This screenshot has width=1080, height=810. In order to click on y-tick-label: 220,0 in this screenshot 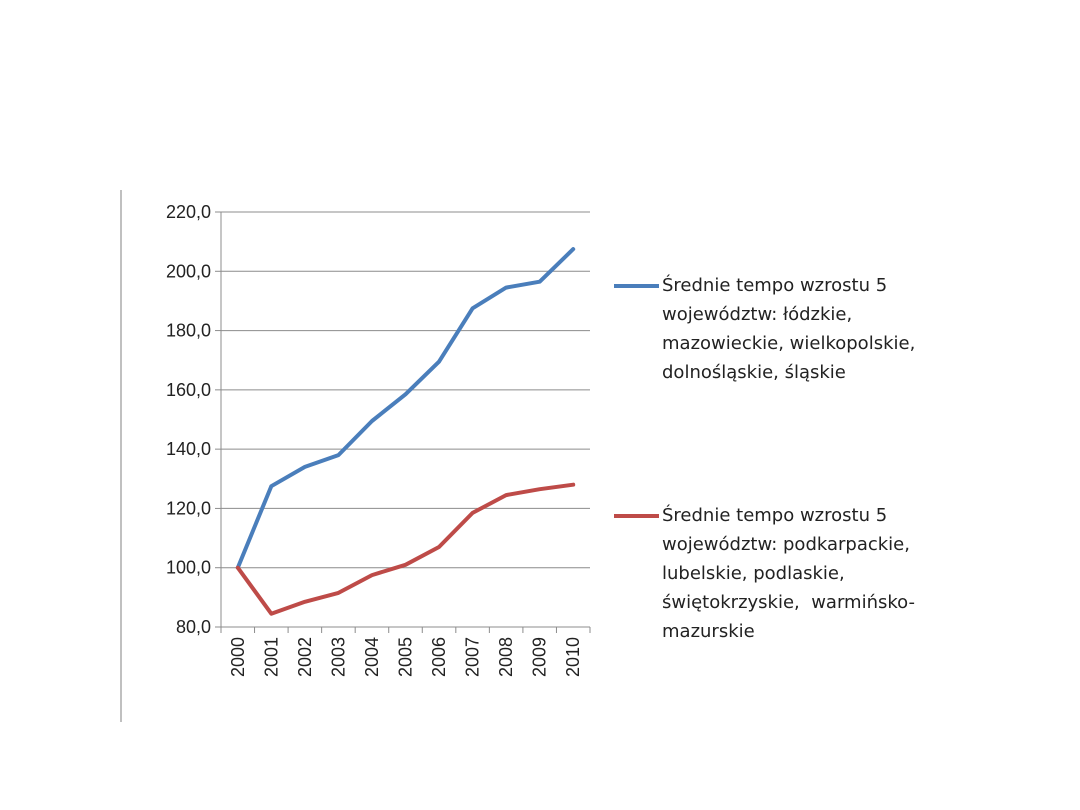, I will do `click(188, 212)`.